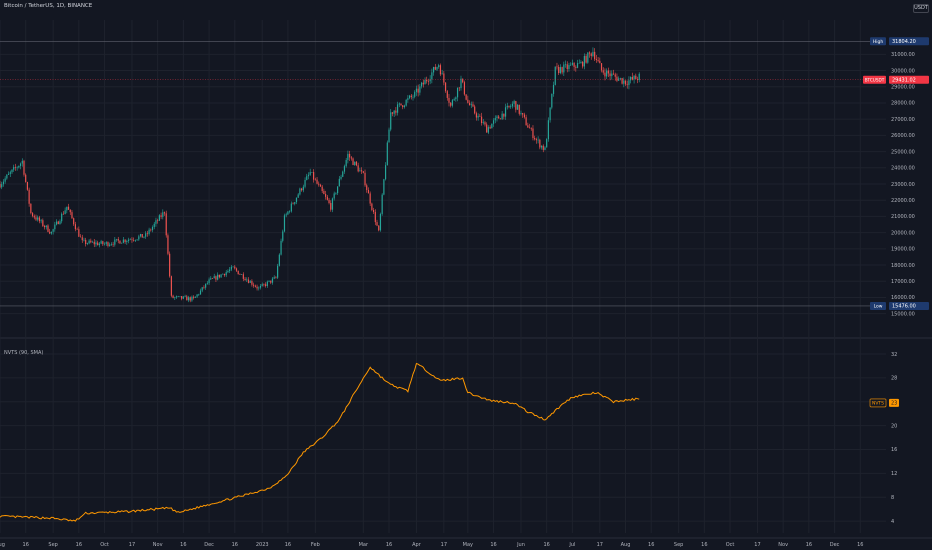 This screenshot has height=550, width=932. Describe the element at coordinates (909, 305) in the screenshot. I see `low-value-box` at that location.